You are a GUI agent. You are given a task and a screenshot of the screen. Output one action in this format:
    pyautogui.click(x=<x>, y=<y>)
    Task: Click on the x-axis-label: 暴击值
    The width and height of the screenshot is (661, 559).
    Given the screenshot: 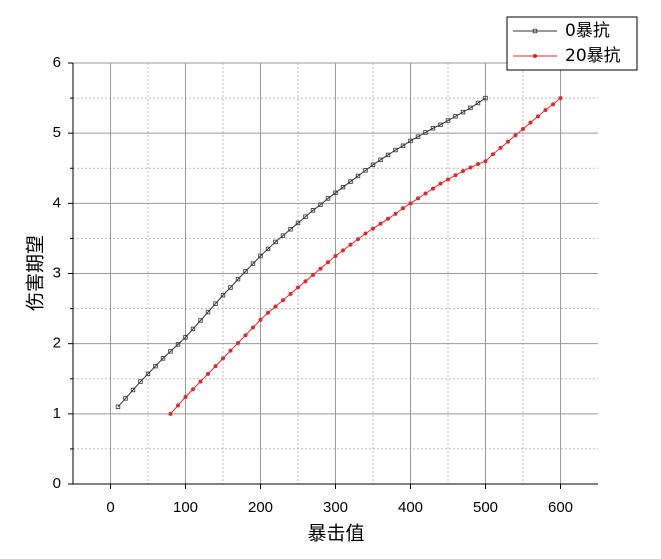 What is the action you would take?
    pyautogui.click(x=335, y=534)
    